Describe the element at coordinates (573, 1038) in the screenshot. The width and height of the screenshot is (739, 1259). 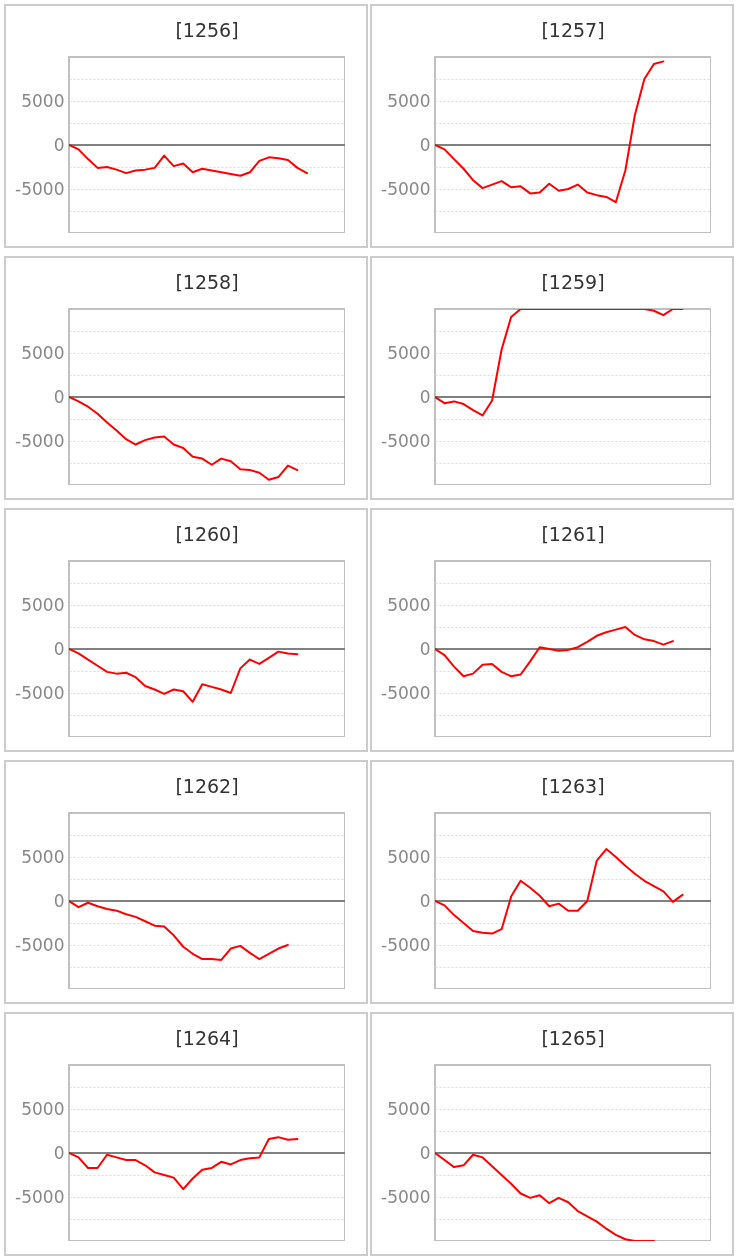
I see `chart-title: [1265]` at that location.